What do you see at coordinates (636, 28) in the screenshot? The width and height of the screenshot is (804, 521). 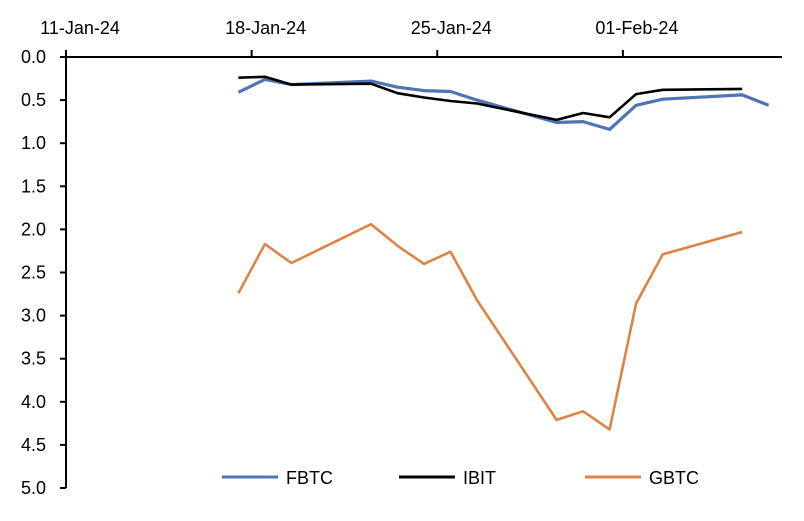 I see `x-tick-label: 01-Feb-24` at bounding box center [636, 28].